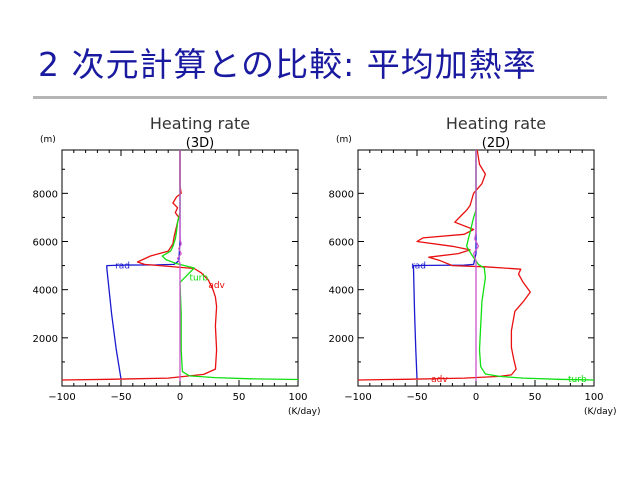  Describe the element at coordinates (200, 143) in the screenshot. I see `chart-subtitle: (3D)` at that location.